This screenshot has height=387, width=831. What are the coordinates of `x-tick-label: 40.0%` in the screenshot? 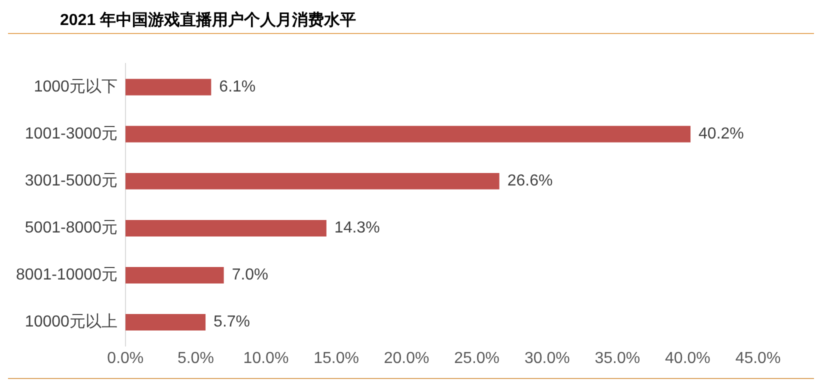 It's located at (687, 358).